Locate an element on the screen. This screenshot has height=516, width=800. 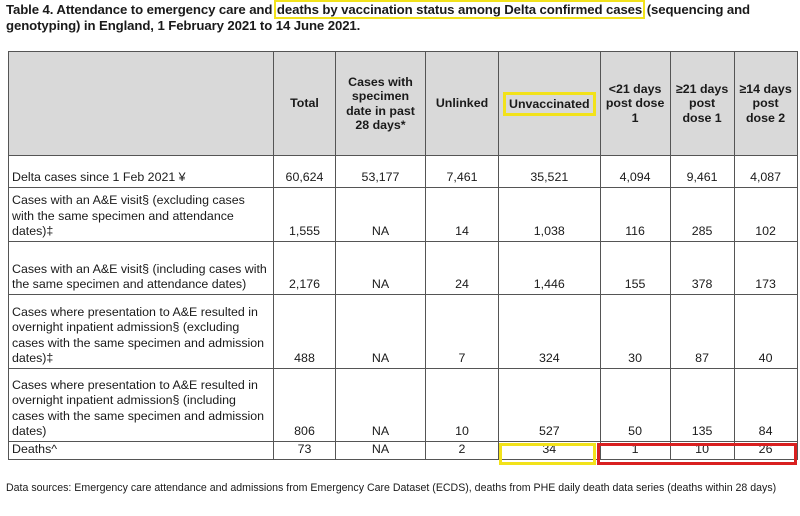
table-cell: 10 is located at coordinates (462, 405).